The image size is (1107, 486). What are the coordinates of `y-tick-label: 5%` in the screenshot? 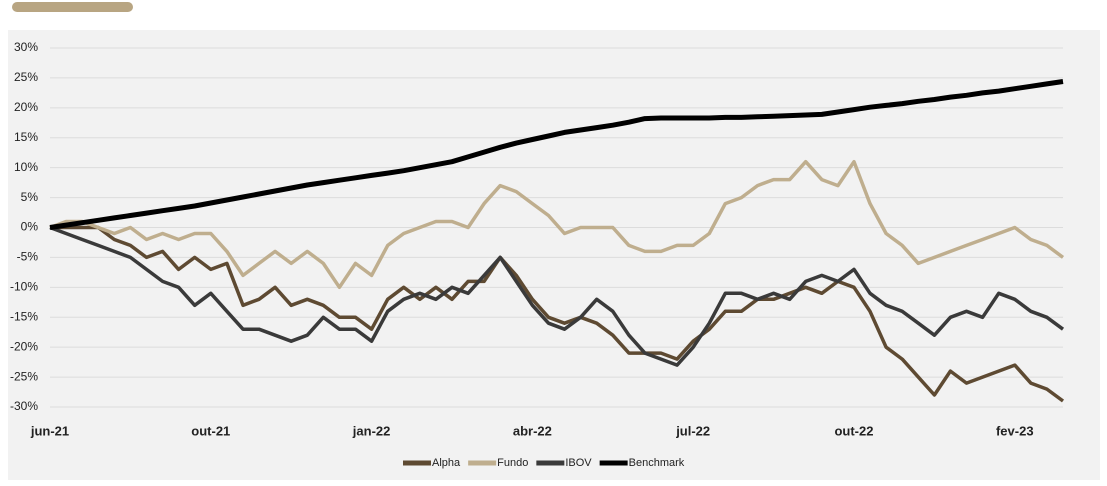 It's located at (30, 197).